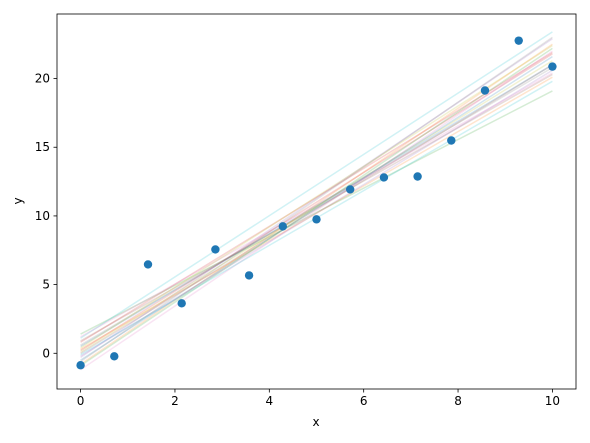  What do you see at coordinates (46, 285) in the screenshot?
I see `y-tick-label: 5` at bounding box center [46, 285].